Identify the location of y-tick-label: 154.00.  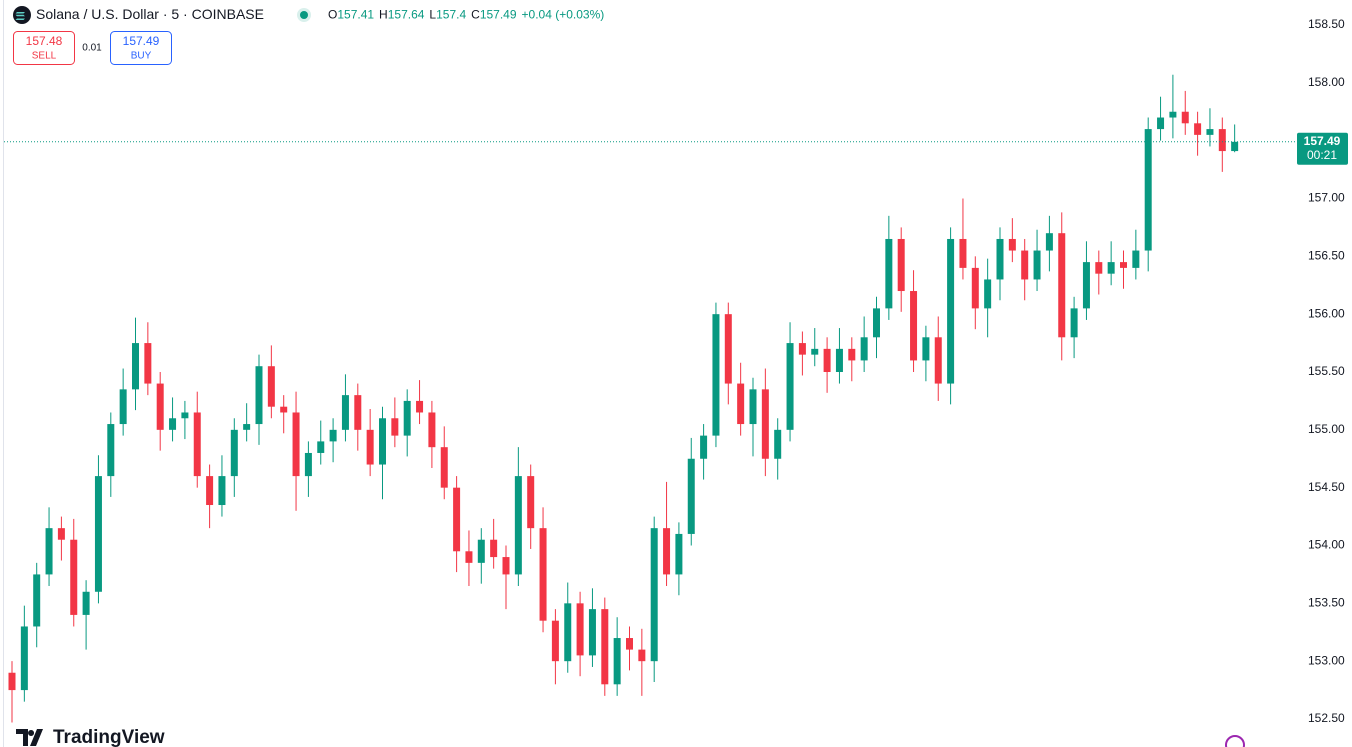
(1326, 545).